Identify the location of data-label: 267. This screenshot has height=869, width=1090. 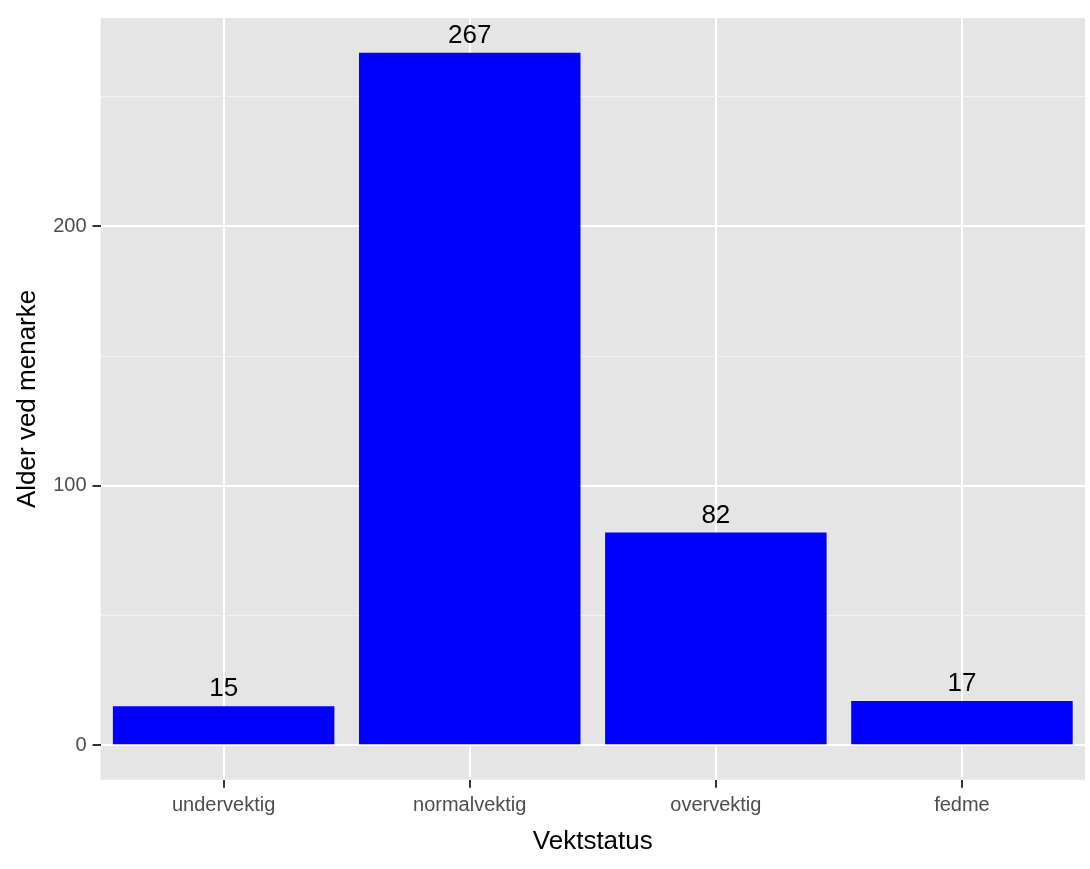
(470, 33).